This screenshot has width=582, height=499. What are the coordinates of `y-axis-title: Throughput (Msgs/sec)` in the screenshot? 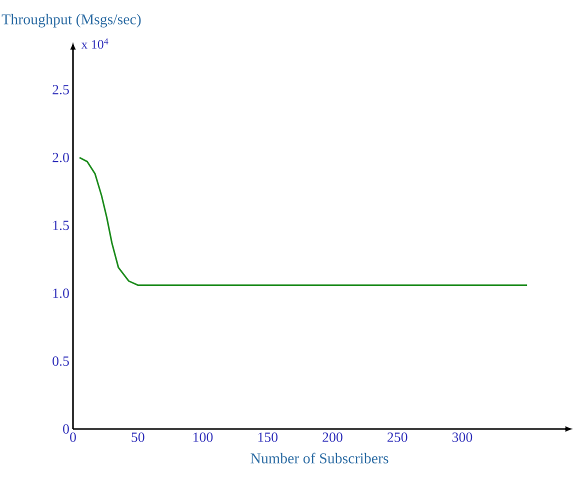 It's located at (71, 21).